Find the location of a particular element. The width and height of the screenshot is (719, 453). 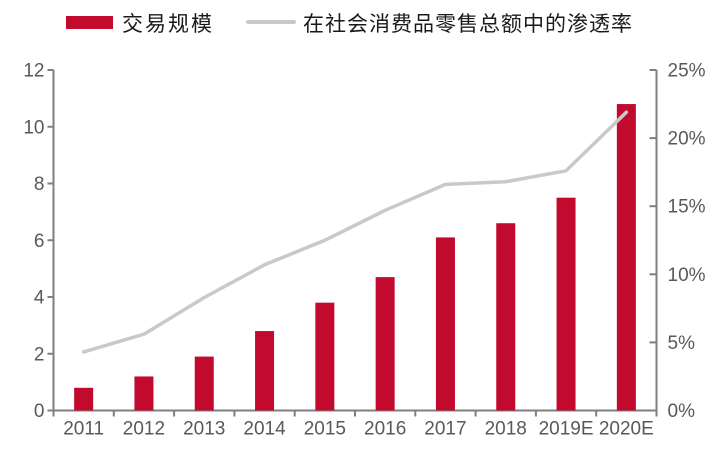

bar-2014 is located at coordinates (265, 371).